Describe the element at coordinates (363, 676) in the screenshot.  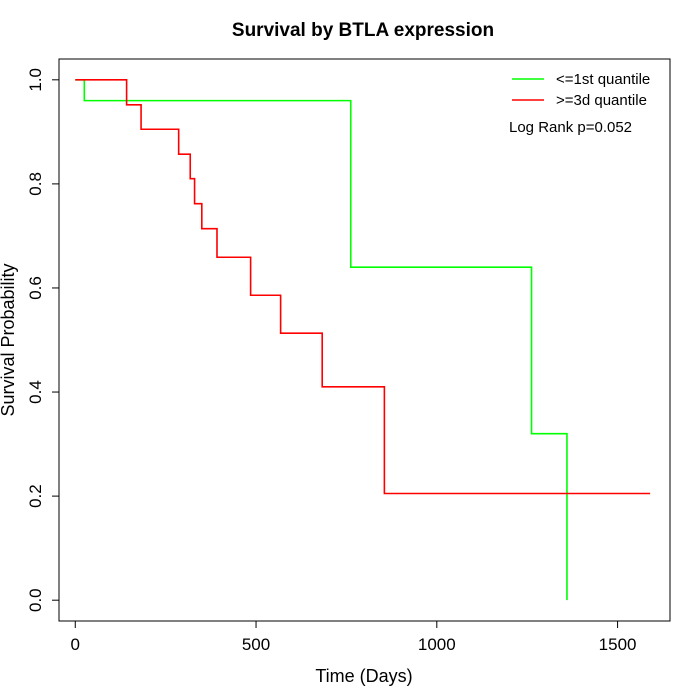
I see `x-axis-label: Time (Days)` at that location.